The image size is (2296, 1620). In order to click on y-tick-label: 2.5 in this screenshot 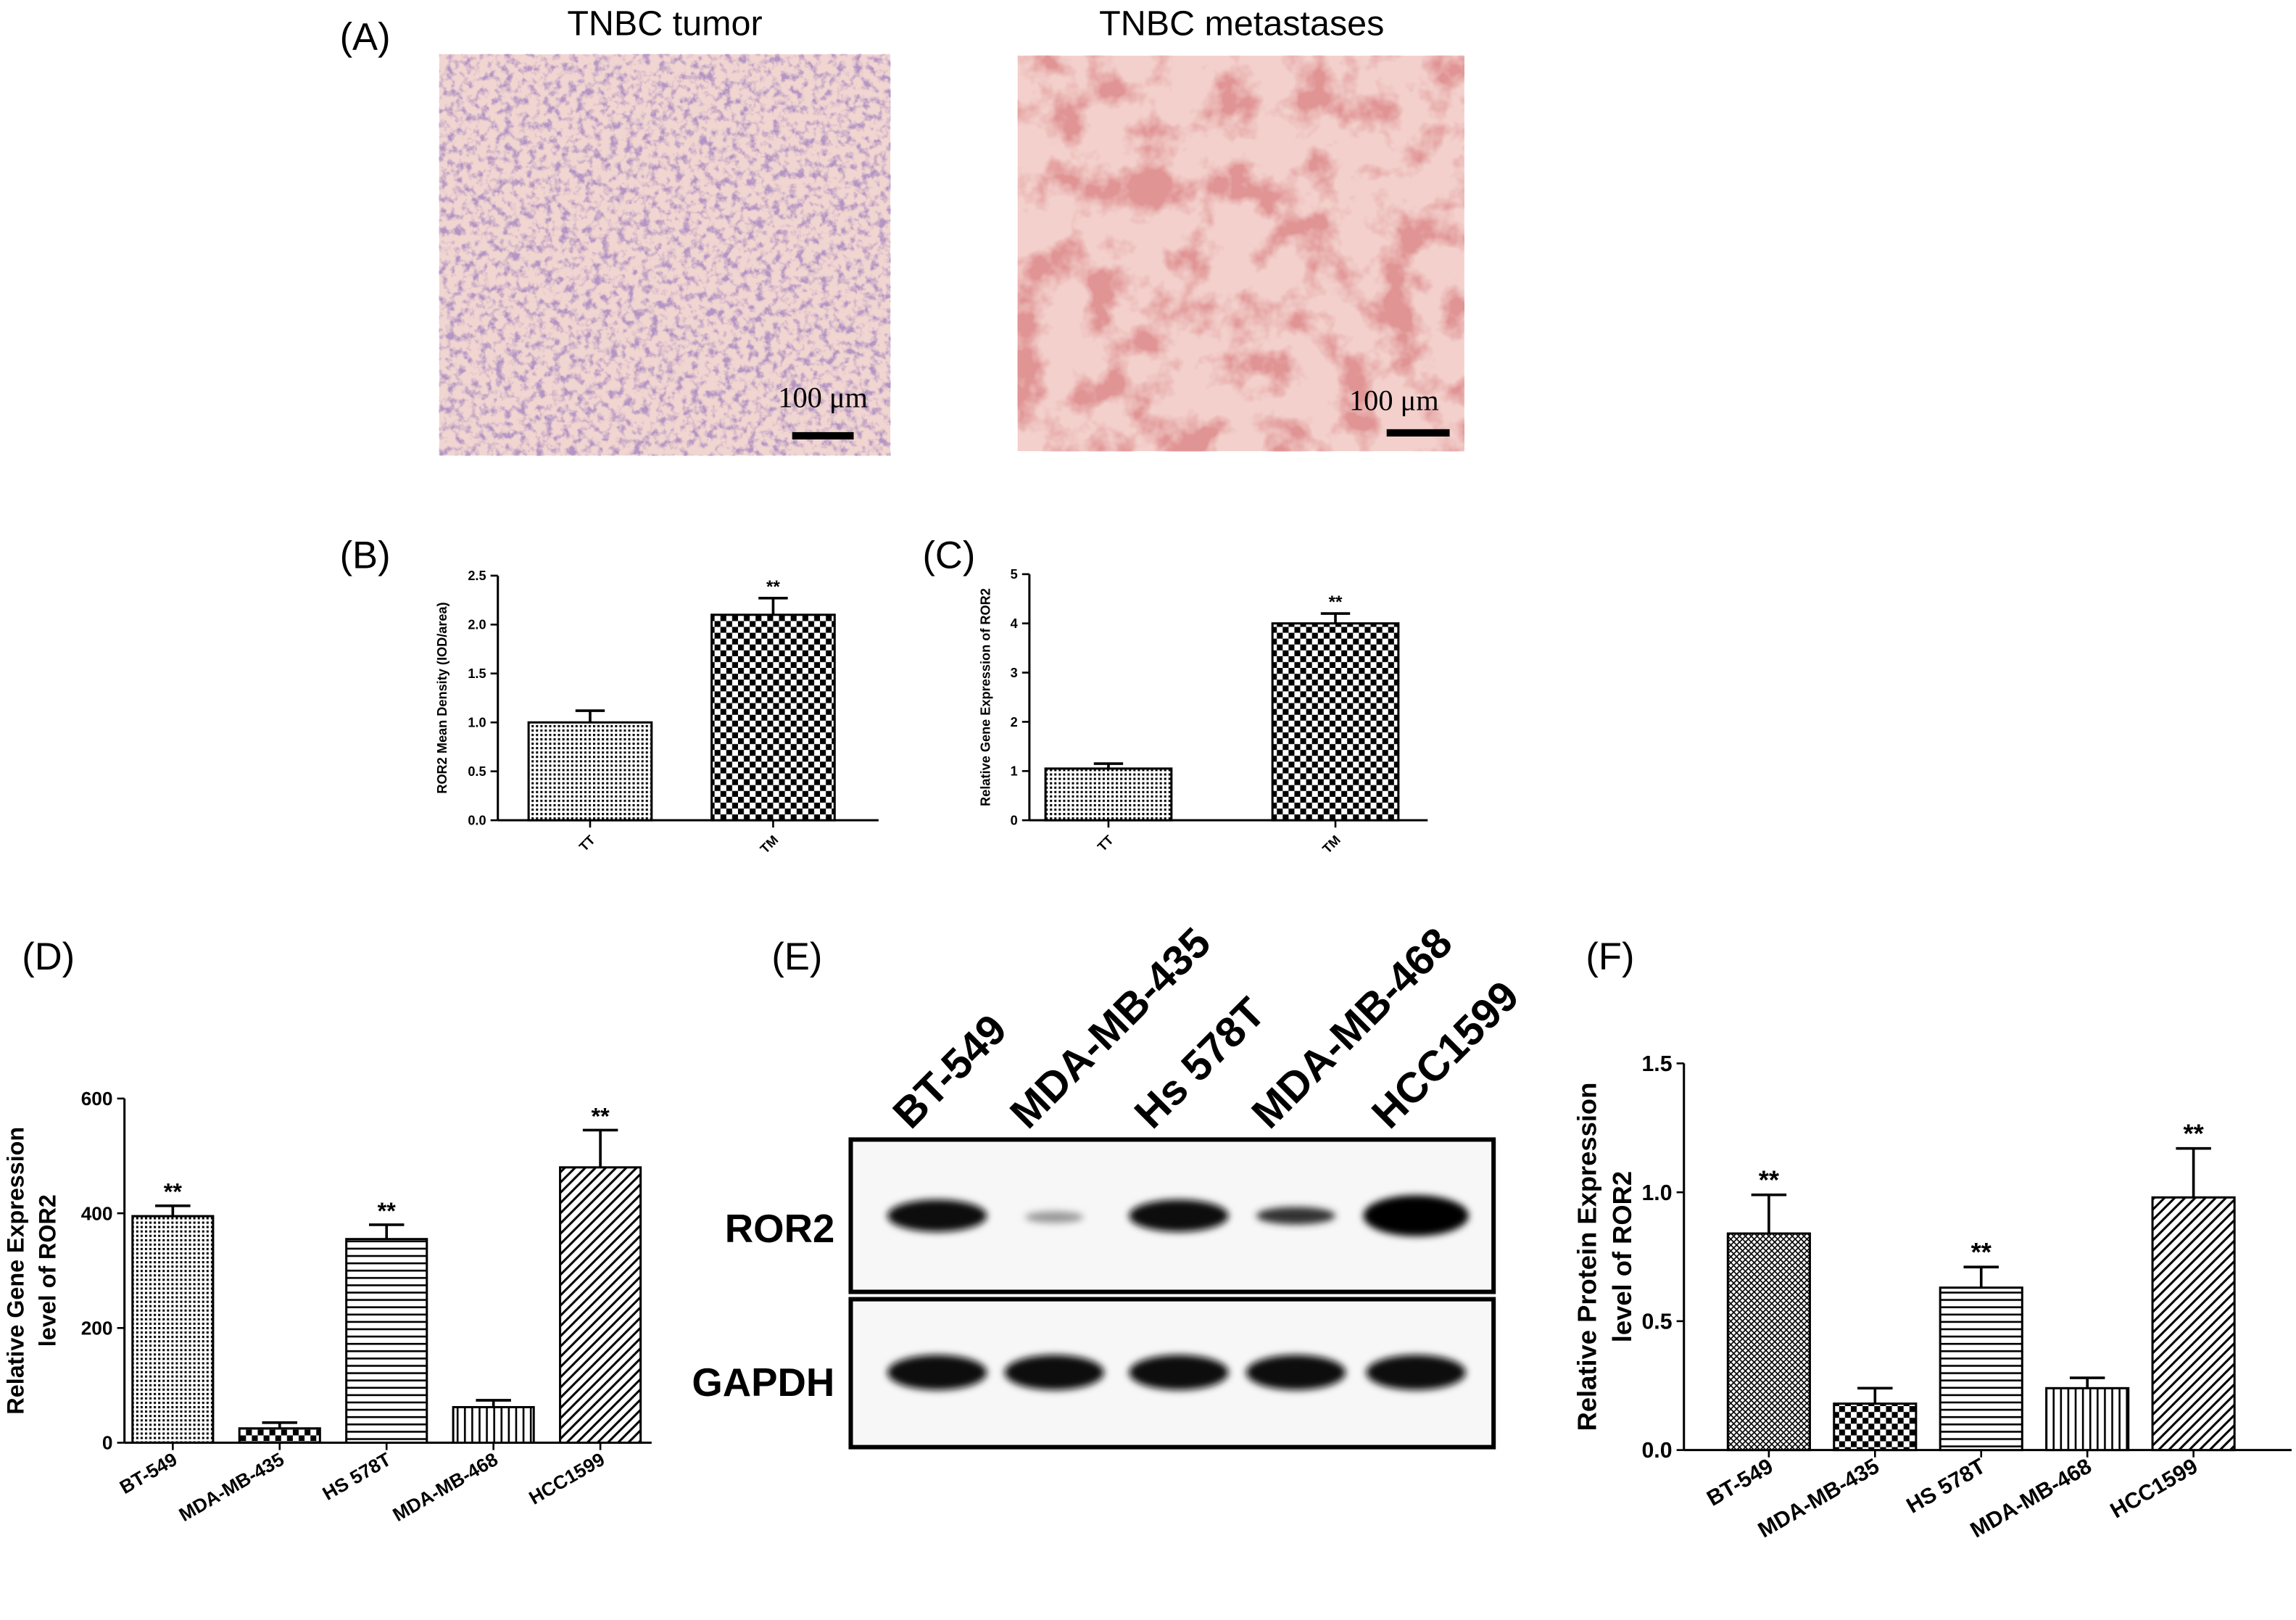, I will do `click(477, 576)`.